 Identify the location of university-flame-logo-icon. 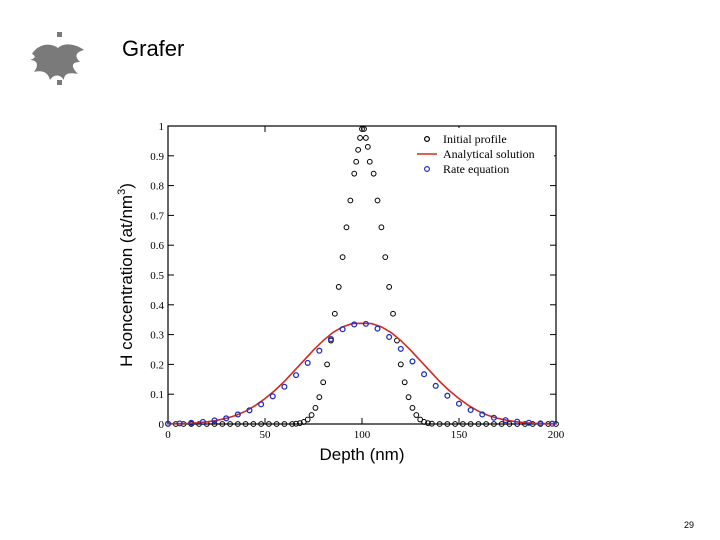
(57, 58).